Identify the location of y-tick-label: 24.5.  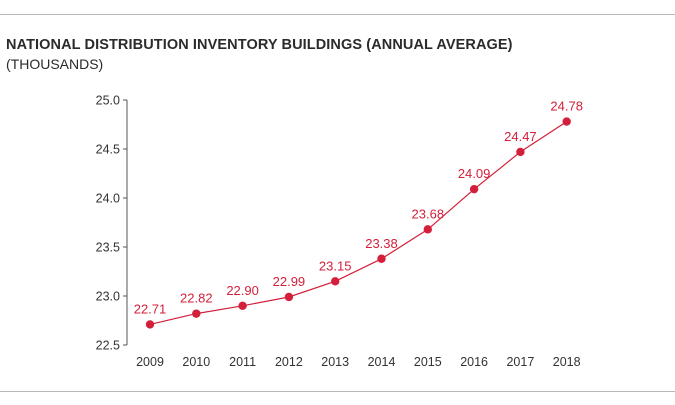
(108, 150).